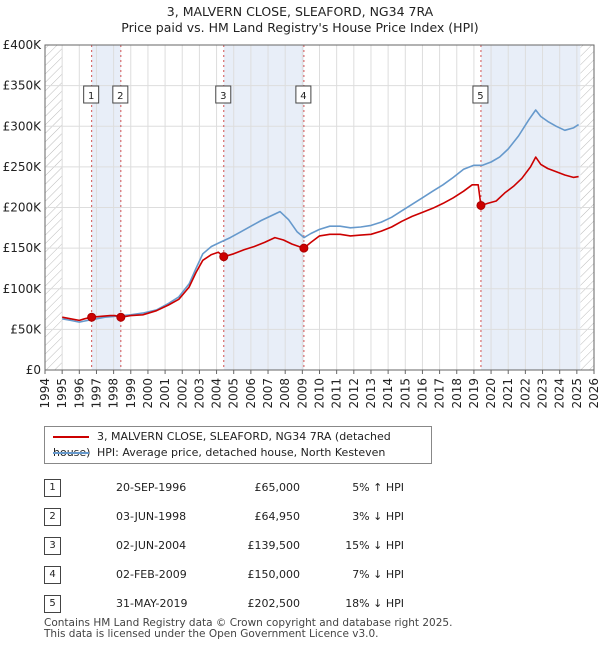 This screenshot has height=650, width=600. What do you see at coordinates (23, 248) in the screenshot?
I see `y-tick-label: £150K` at bounding box center [23, 248].